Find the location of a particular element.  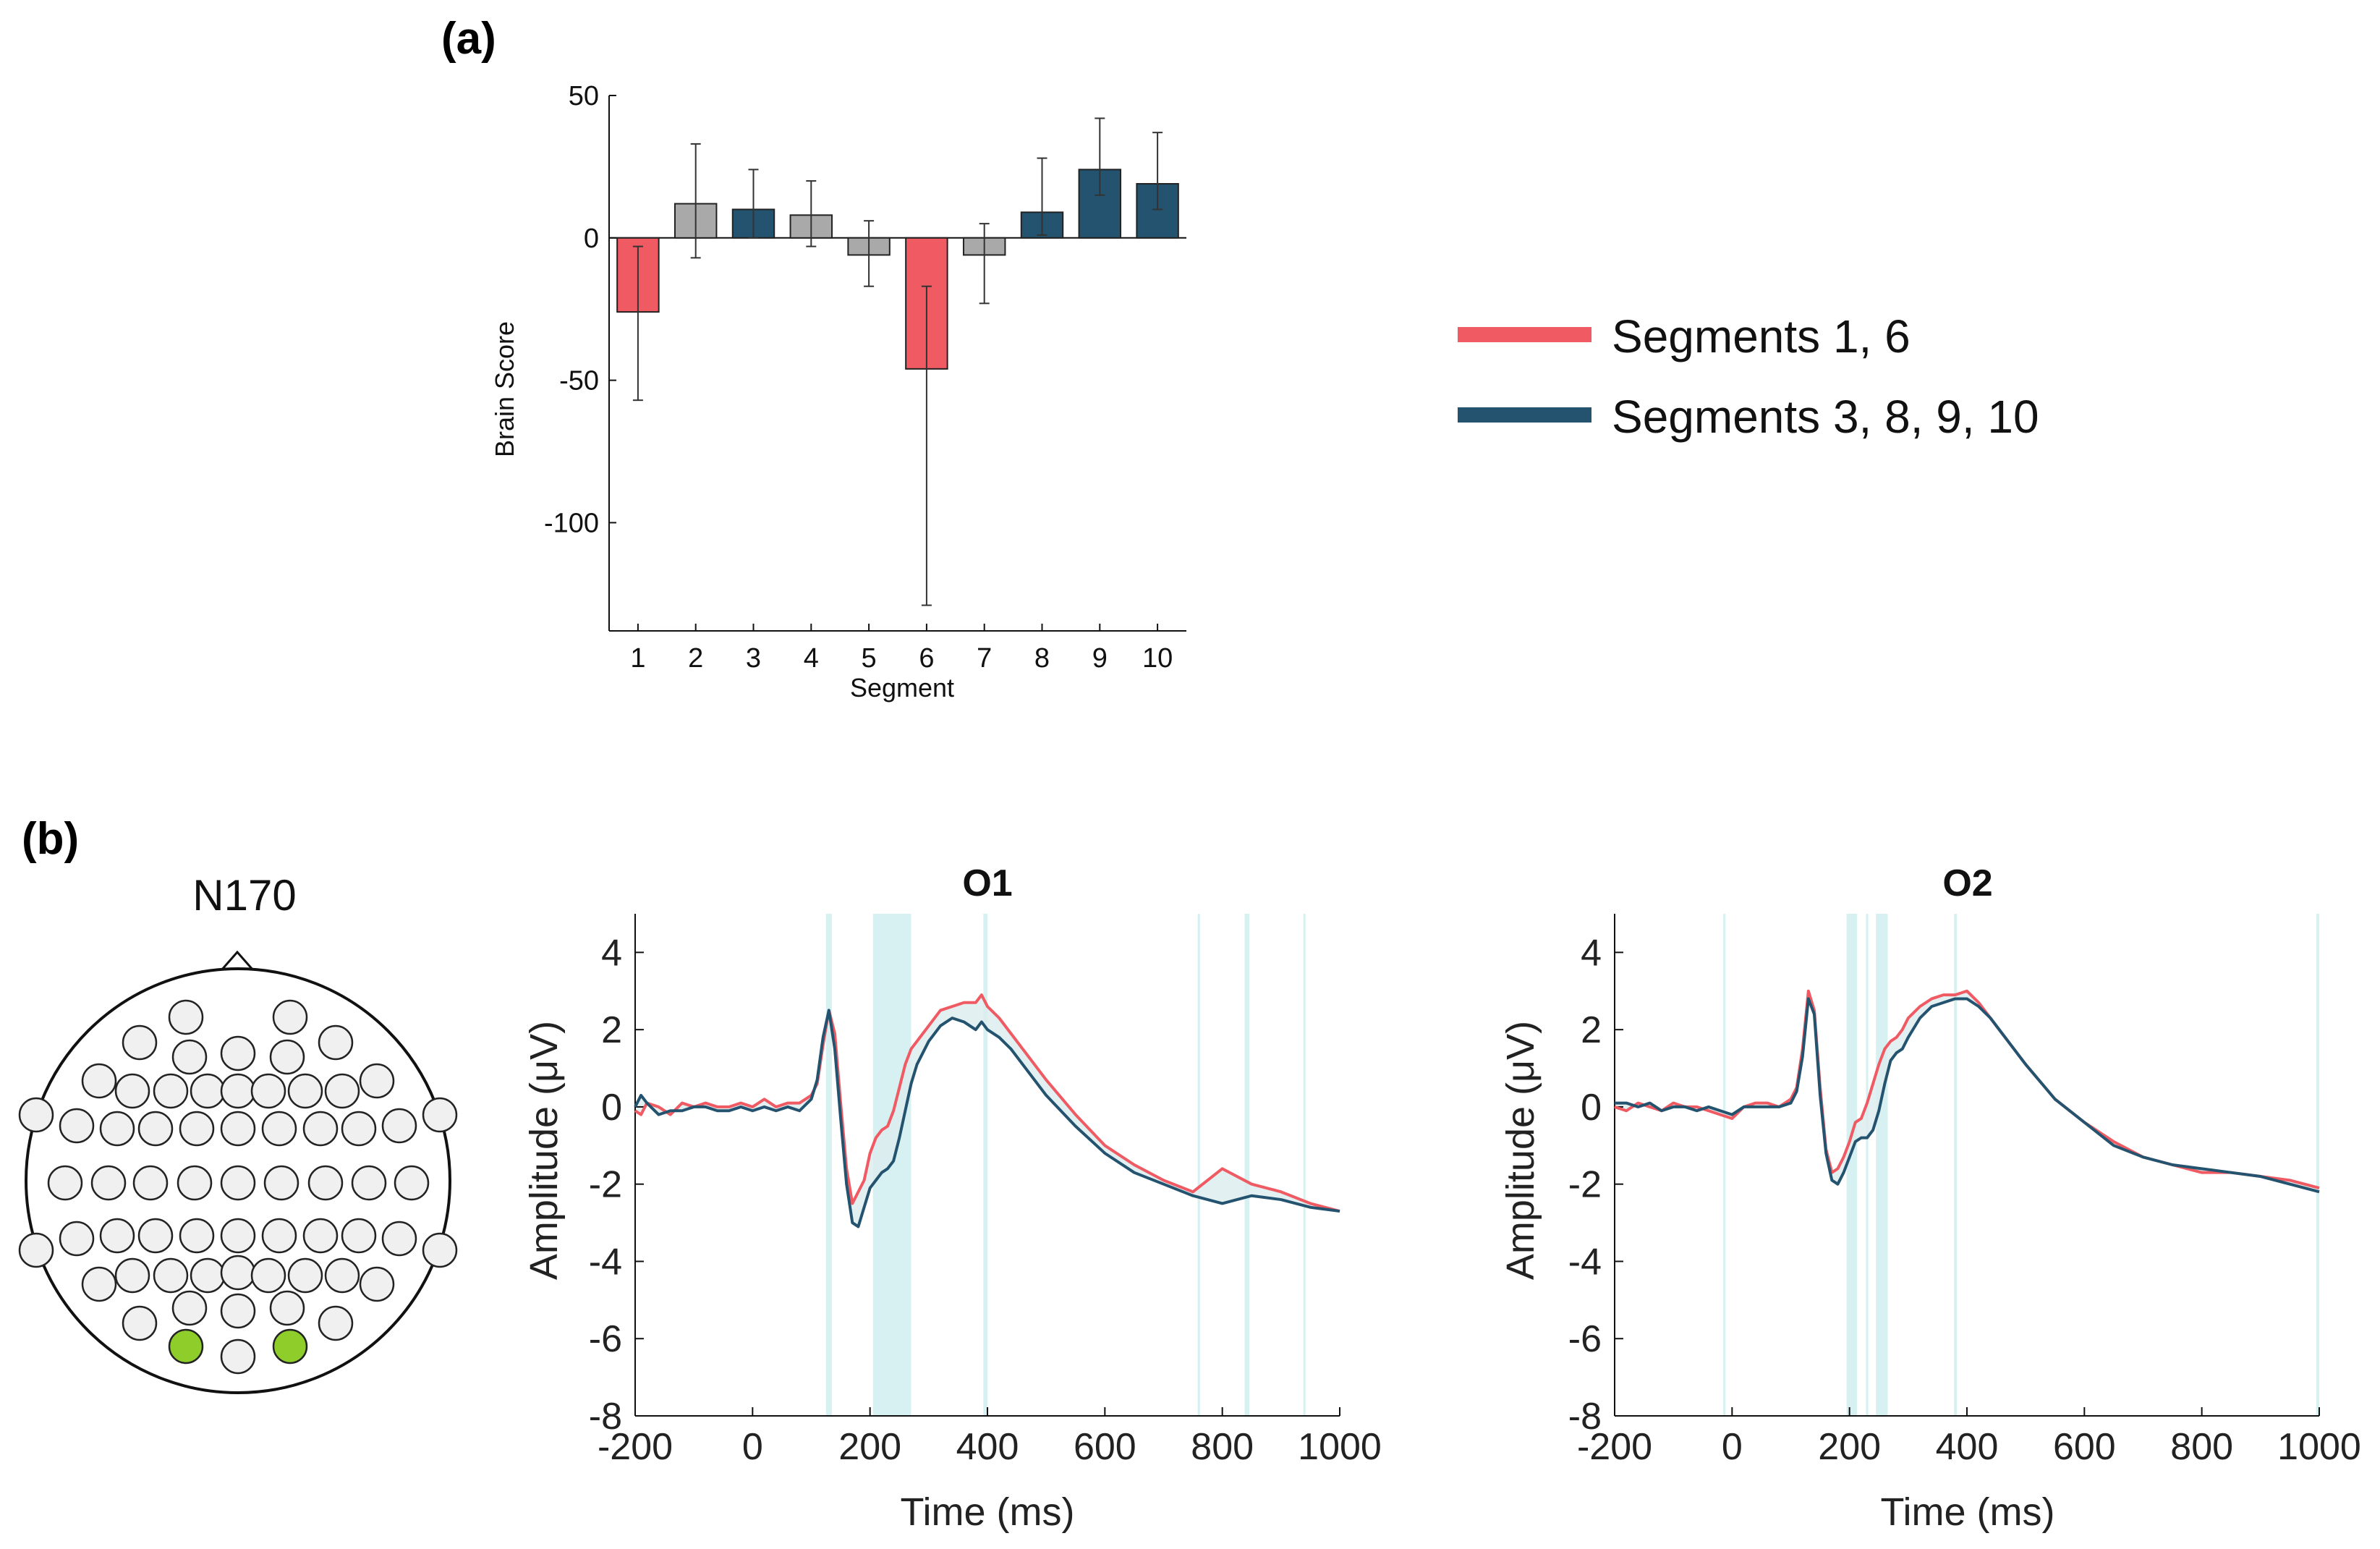

erp-o2-xlabel: Time (ms) is located at coordinates (1968, 1512).